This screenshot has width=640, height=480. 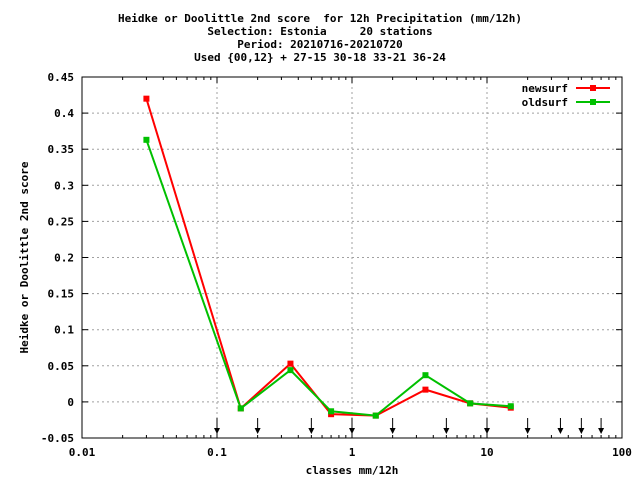 What do you see at coordinates (217, 452) in the screenshot?
I see `x-tick-label: 0.1` at bounding box center [217, 452].